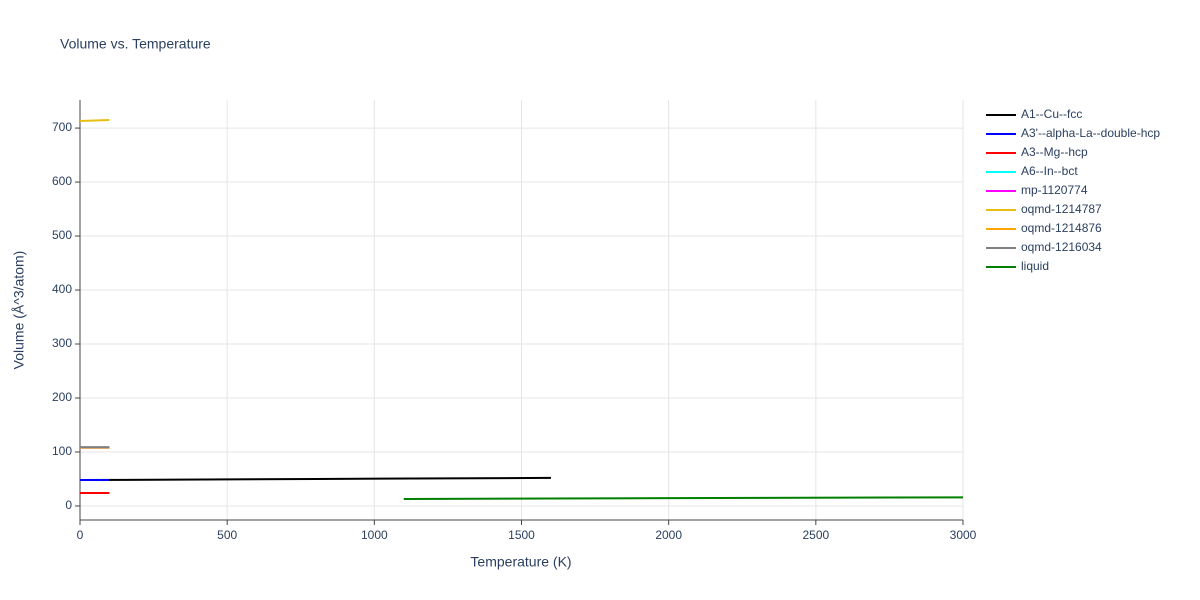  I want to click on legend-label: A1--Cu--fcc, so click(1051, 114).